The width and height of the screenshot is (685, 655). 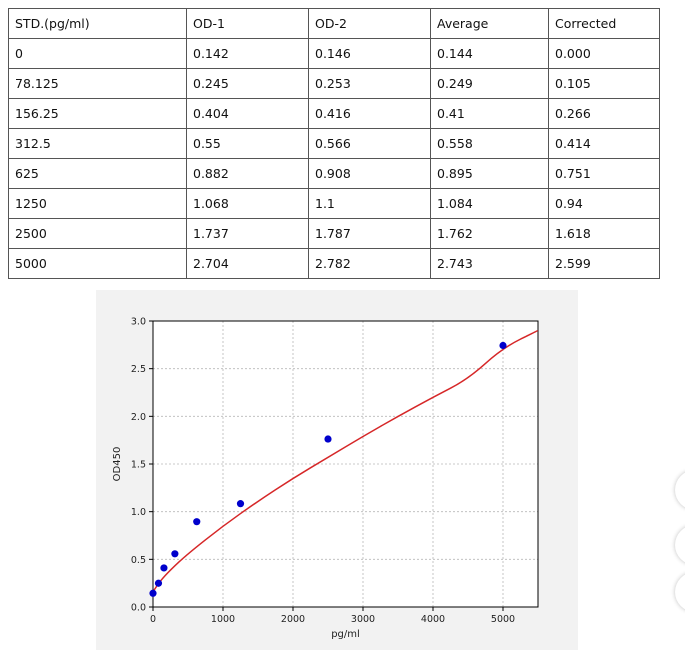 What do you see at coordinates (247, 53) in the screenshot?
I see `table-cell: 0.142` at bounding box center [247, 53].